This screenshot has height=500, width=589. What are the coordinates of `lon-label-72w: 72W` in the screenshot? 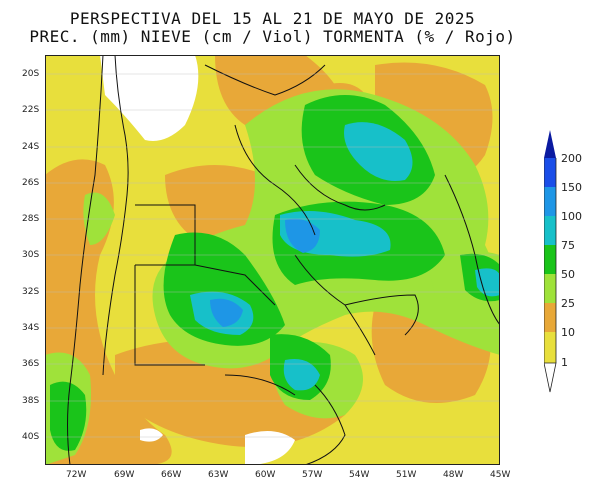 It's located at (76, 475).